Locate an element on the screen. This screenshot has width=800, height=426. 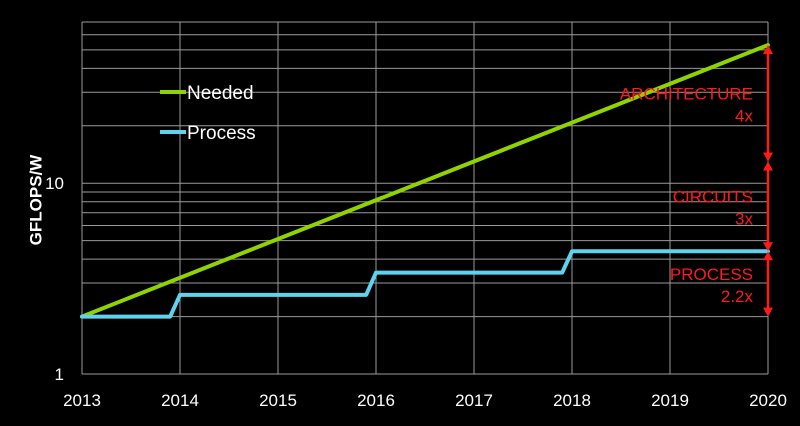
series-line-process is located at coordinates (425, 284).